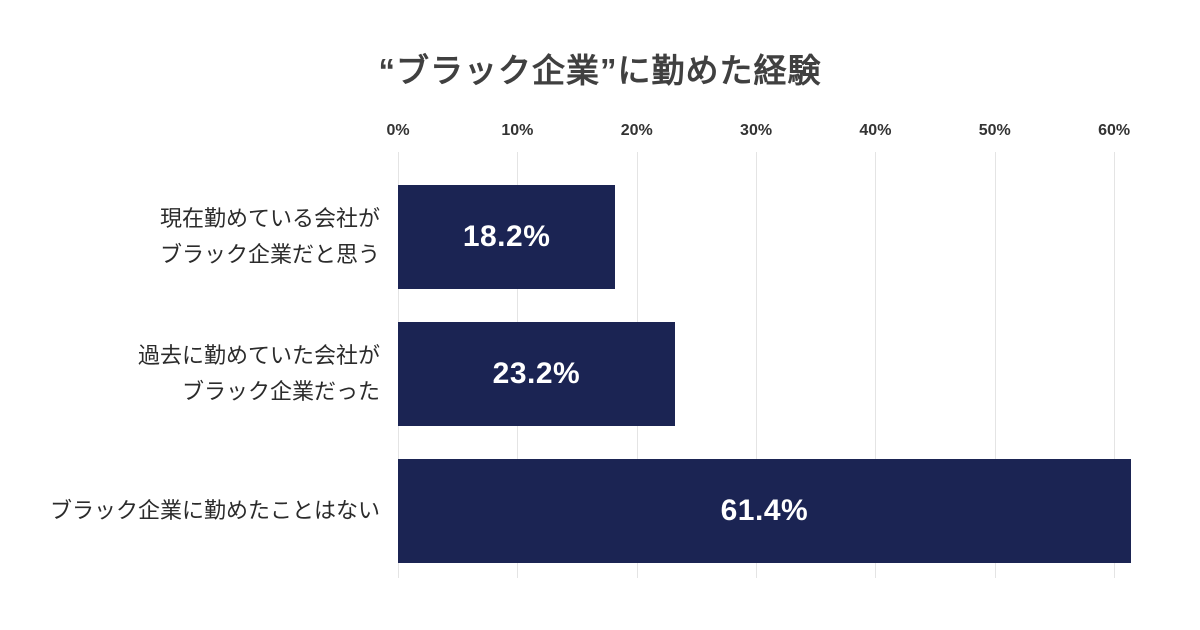  I want to click on x-axis: 0% 10% 20% 30% 40% 50% 60%, so click(762, 133).